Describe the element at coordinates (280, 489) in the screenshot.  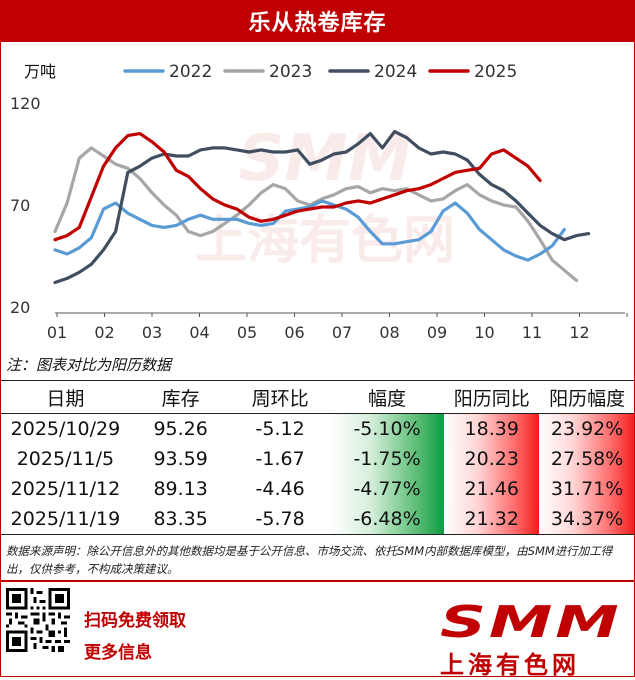
I see `cell-wow: -4.46` at that location.